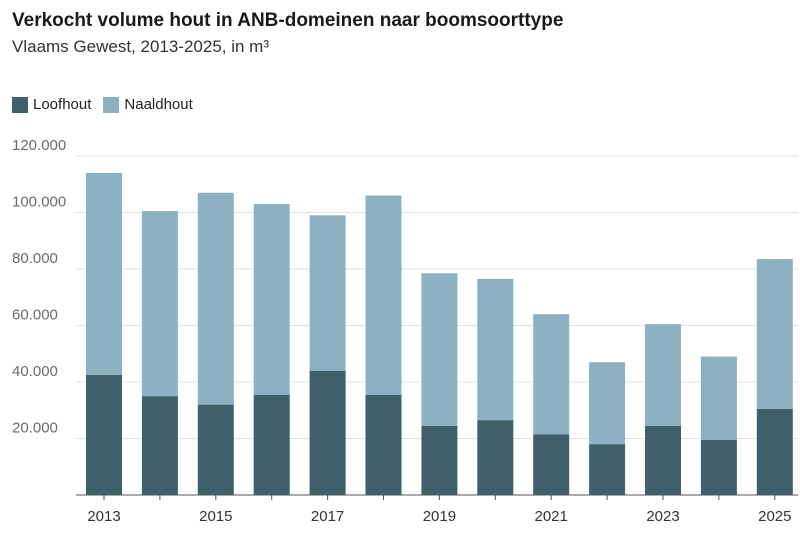 This screenshot has width=800, height=539. What do you see at coordinates (35, 371) in the screenshot?
I see `y-tick-label: 40.000` at bounding box center [35, 371].